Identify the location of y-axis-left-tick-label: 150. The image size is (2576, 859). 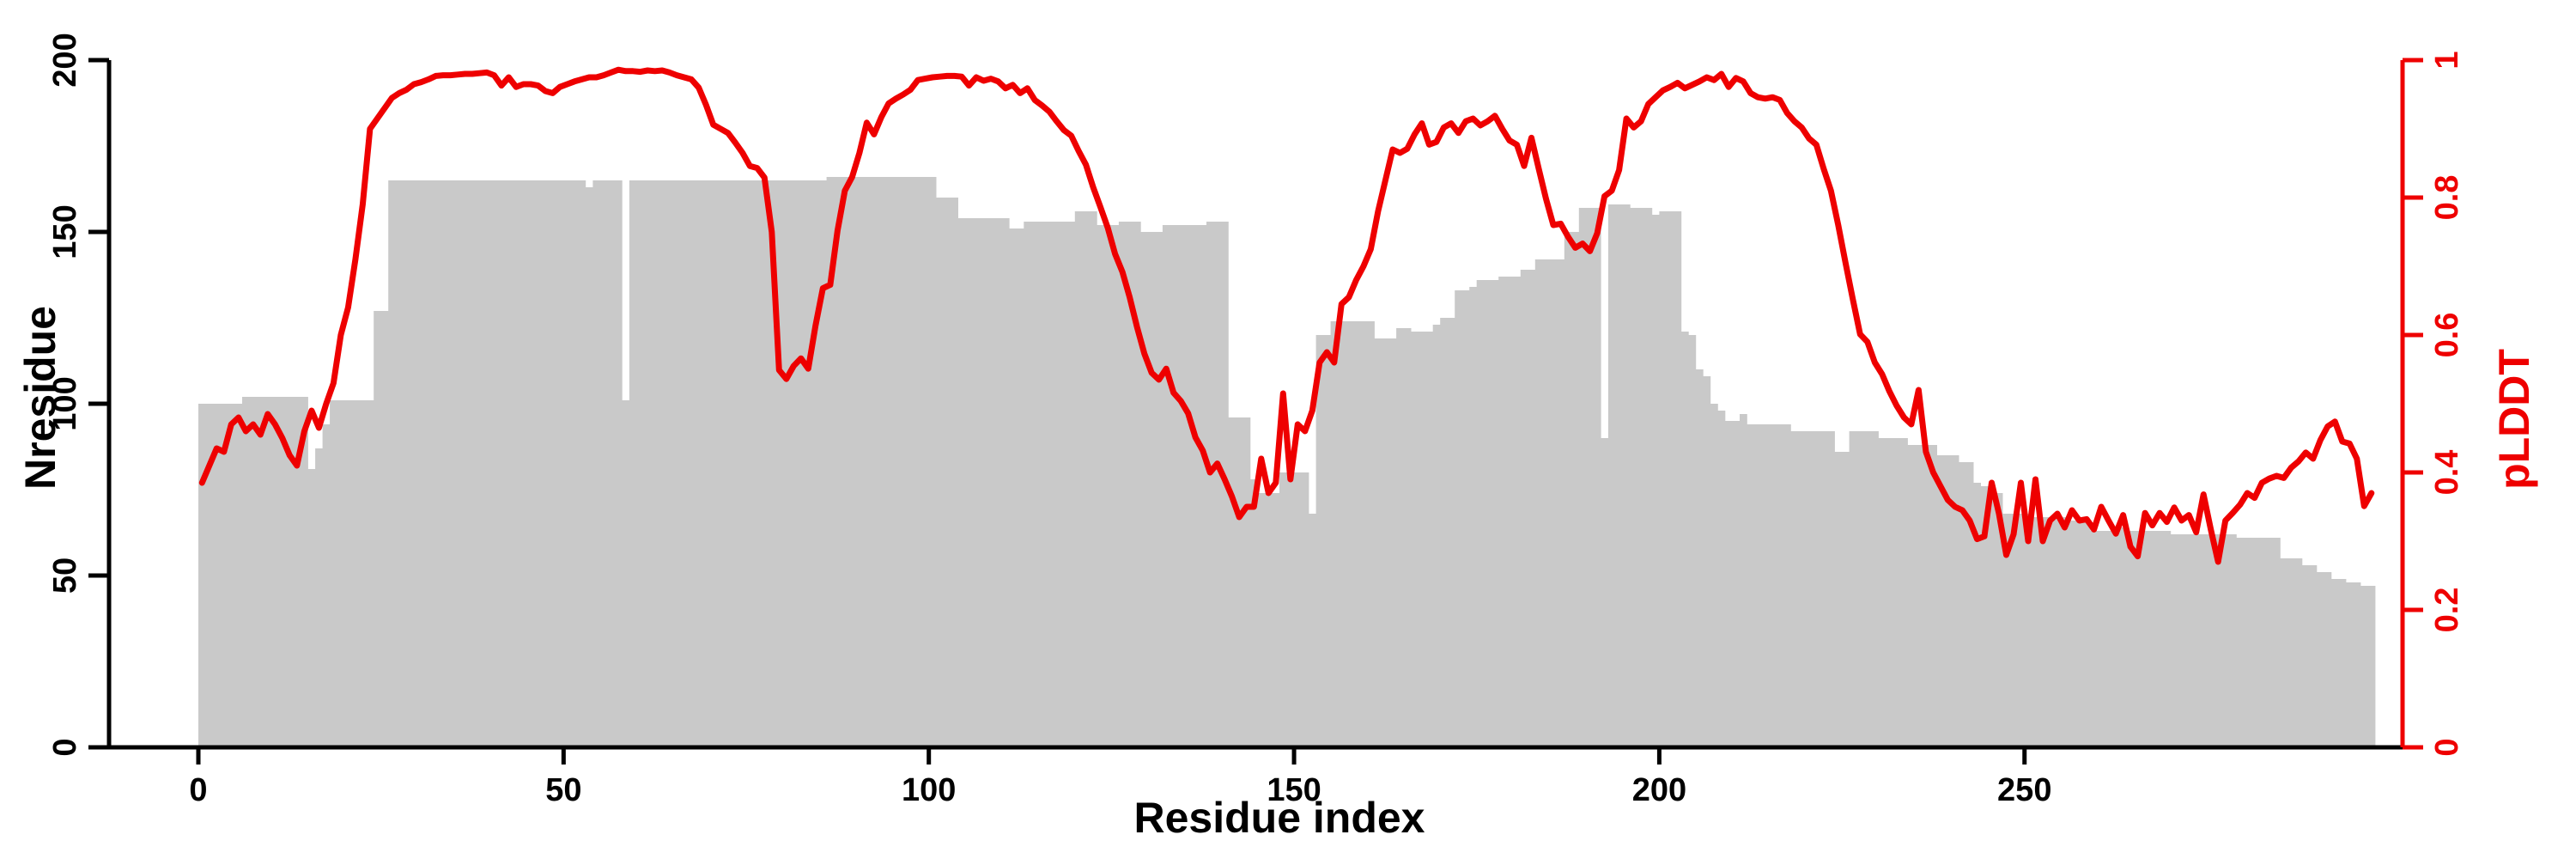
(65, 231).